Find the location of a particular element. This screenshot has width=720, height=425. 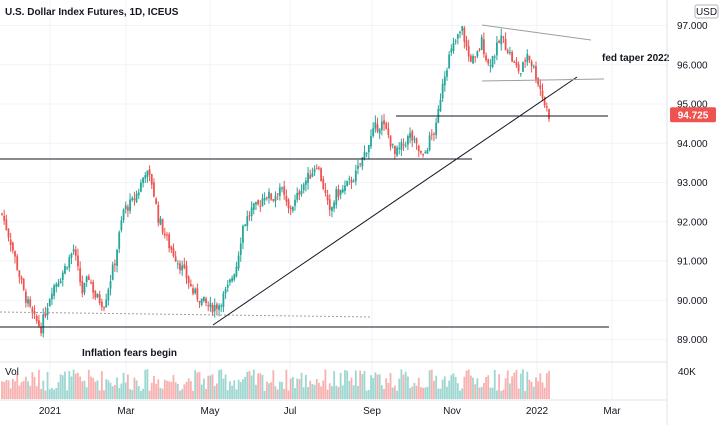

wedge-upper-line is located at coordinates (536, 32).